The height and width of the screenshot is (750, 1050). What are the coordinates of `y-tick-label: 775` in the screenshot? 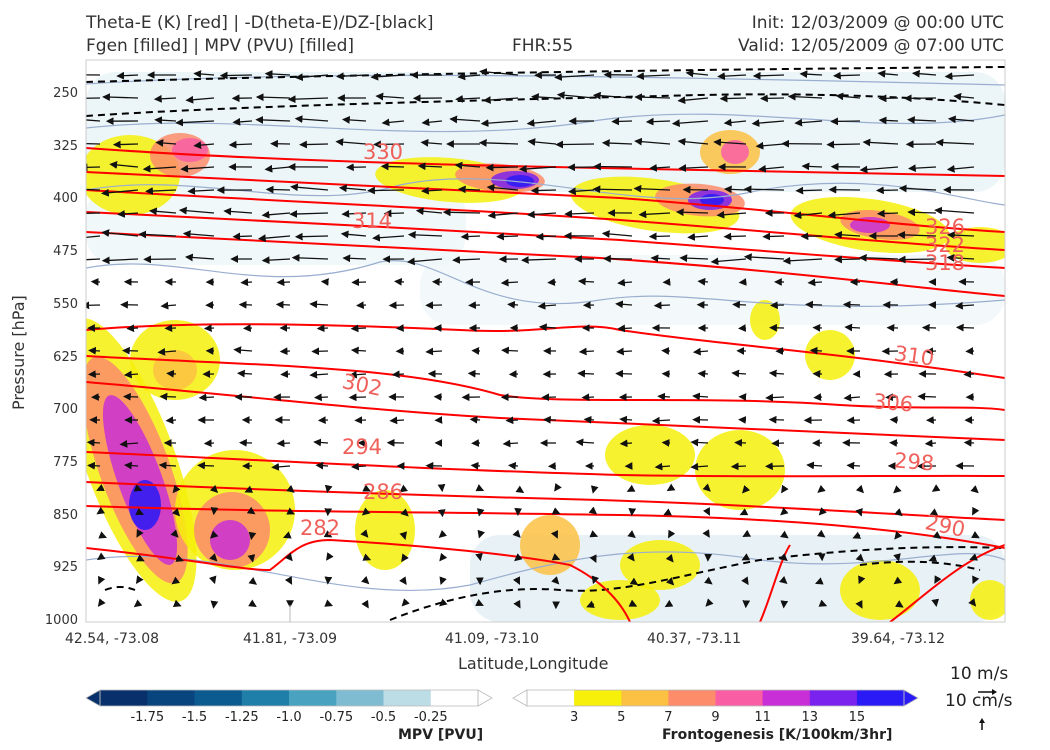 It's located at (65, 462).